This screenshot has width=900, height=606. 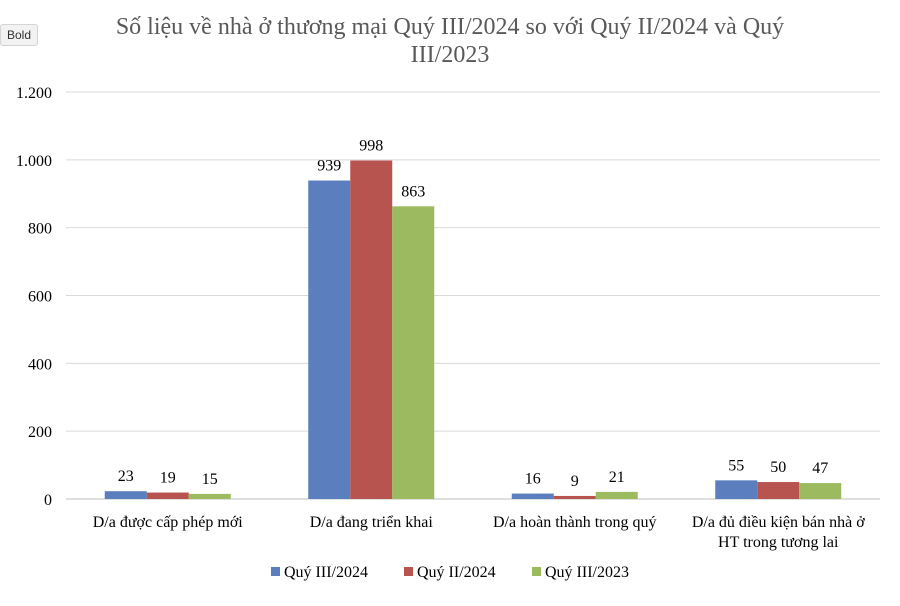 What do you see at coordinates (778, 542) in the screenshot?
I see `x-category-label: HT trong tương lai` at bounding box center [778, 542].